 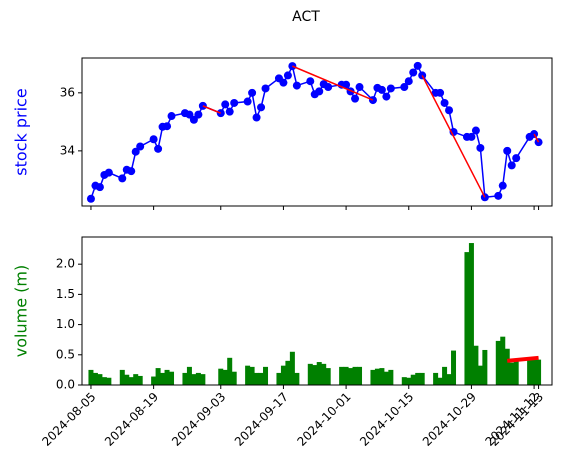 I want to click on x-tick-label: 2024-11-13, so click(x=516, y=419).